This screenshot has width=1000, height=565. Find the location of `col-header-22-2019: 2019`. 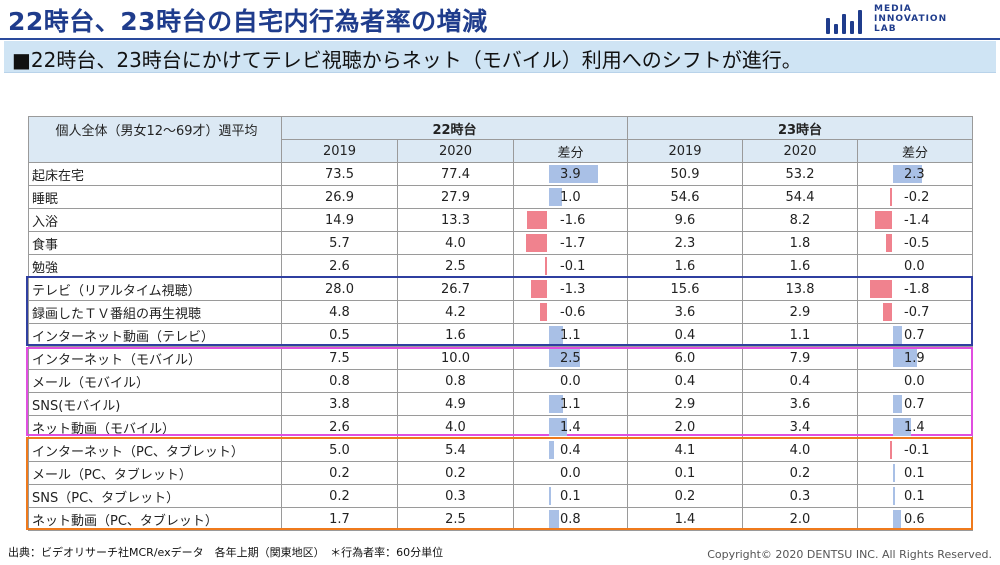

col-header-22-2019: 2019 is located at coordinates (339, 151).